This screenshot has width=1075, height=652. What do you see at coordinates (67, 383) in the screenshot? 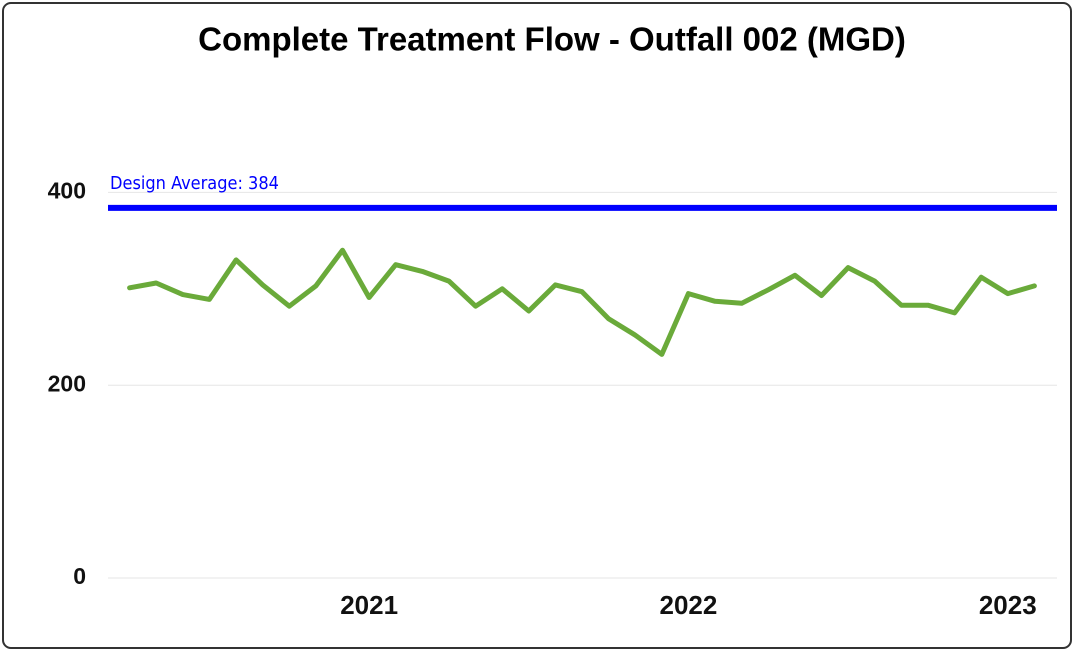
I see `y-tick-label: 200` at bounding box center [67, 383].